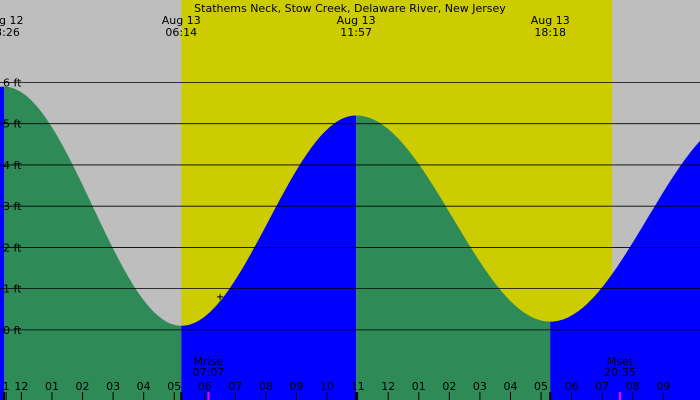  I want to click on current-time-marker, so click(220, 296).